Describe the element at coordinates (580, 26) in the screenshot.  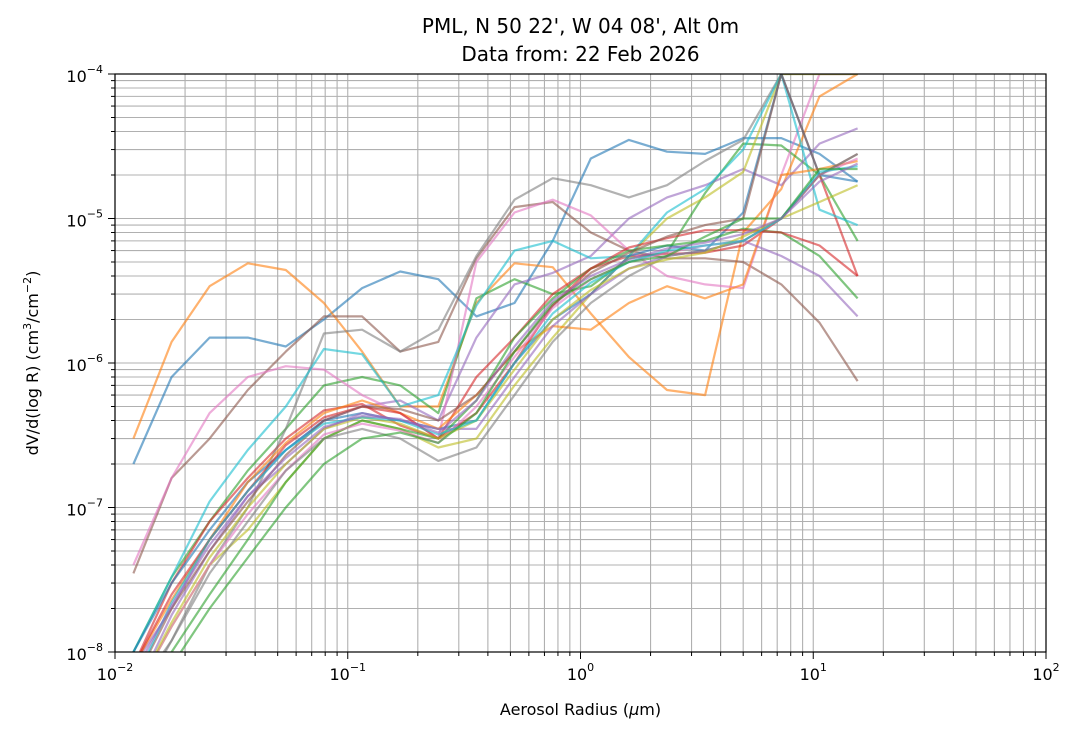
I see `chart-title: PML, N 50 22', W 04 08', Alt 0m` at that location.